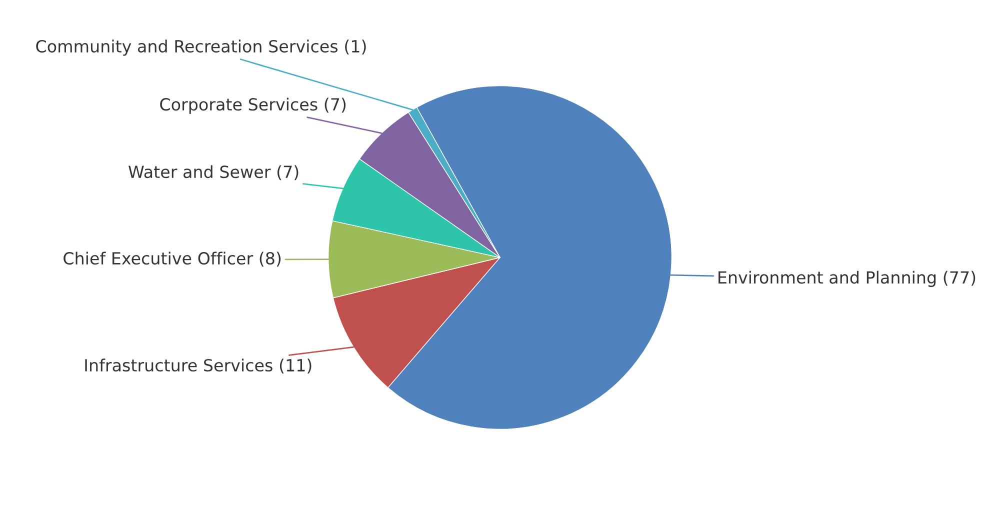 This screenshot has height=515, width=1000. What do you see at coordinates (201, 48) in the screenshot?
I see `slice-label: Community and Recreation Services (1)` at bounding box center [201, 48].